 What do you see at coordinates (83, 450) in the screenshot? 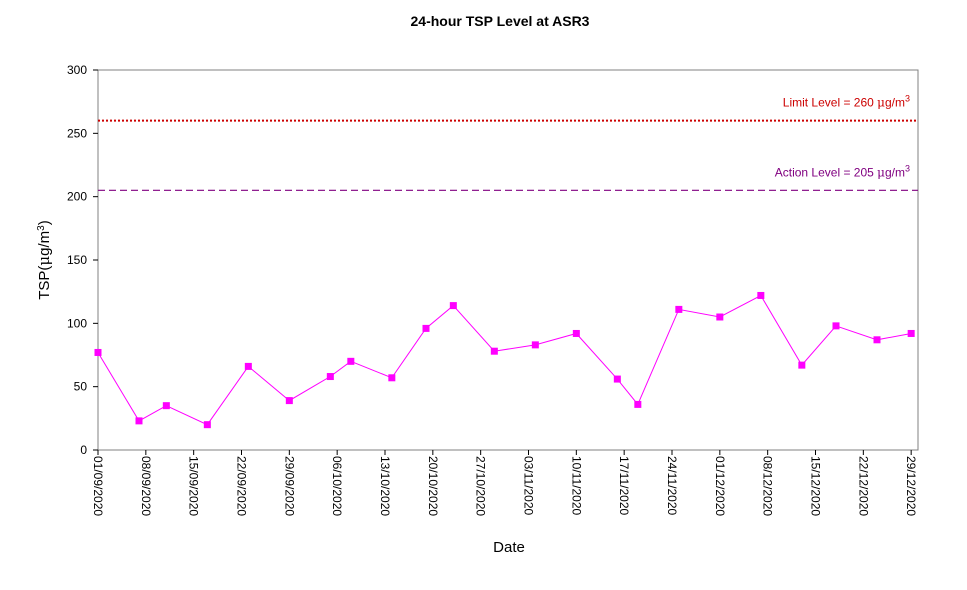
I see `y-tick-label: 0` at bounding box center [83, 450].